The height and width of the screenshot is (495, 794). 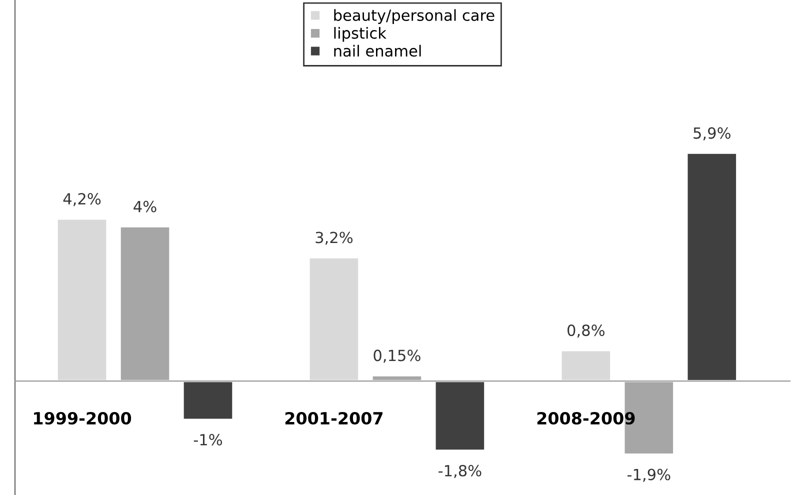 What do you see at coordinates (712, 133) in the screenshot?
I see `data-label: 5,9%` at bounding box center [712, 133].